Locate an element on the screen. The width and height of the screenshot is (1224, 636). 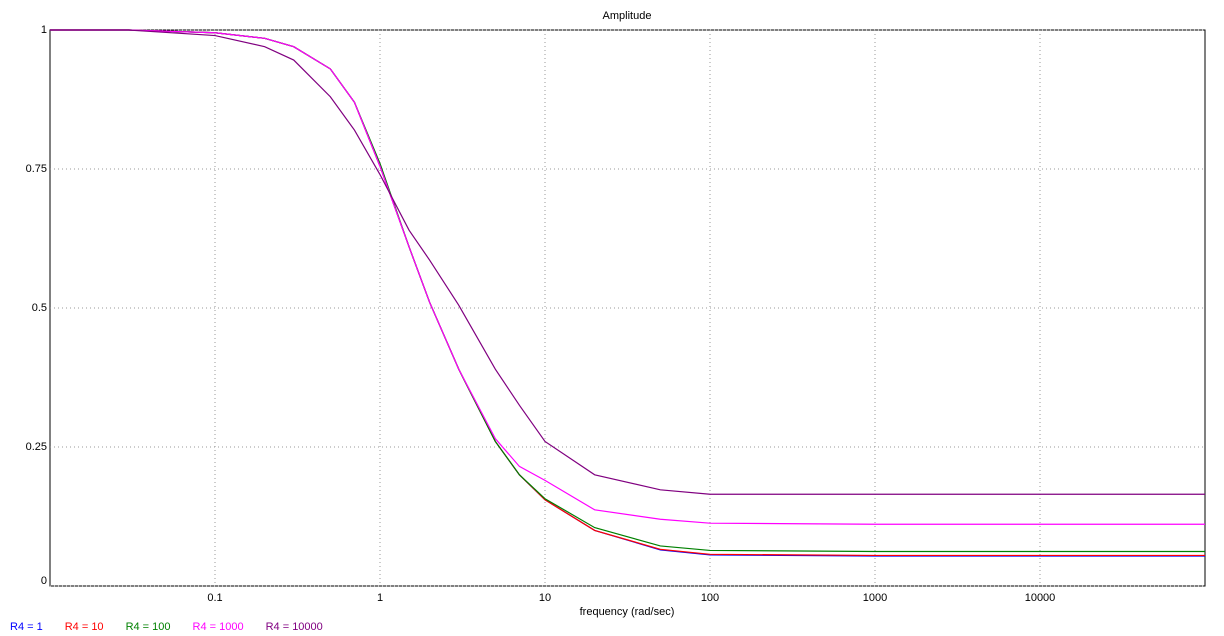
legend-entry: R4 = 10 is located at coordinates (84, 627).